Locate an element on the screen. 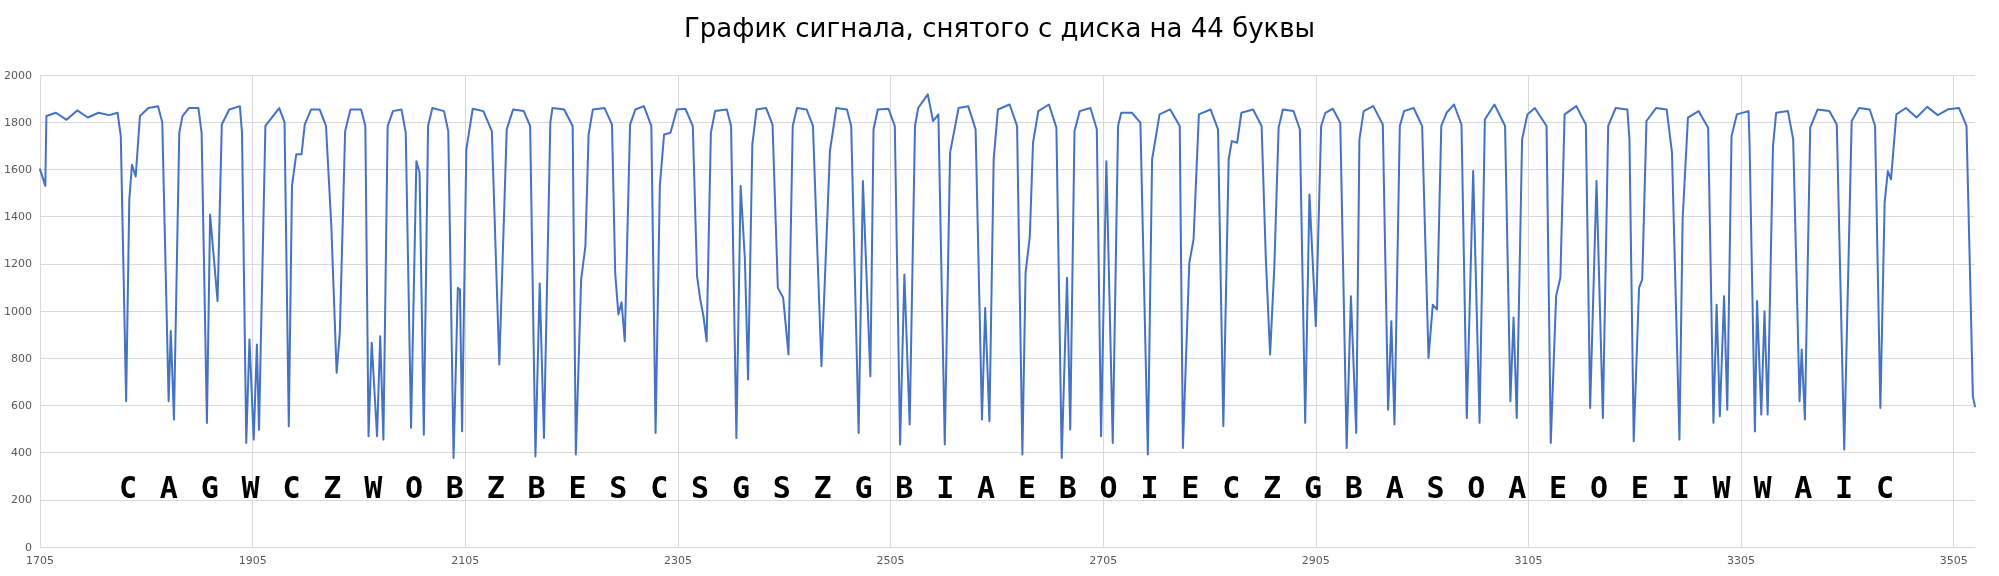 This screenshot has height=576, width=1999. y-tick-label: 2000 is located at coordinates (18, 75).